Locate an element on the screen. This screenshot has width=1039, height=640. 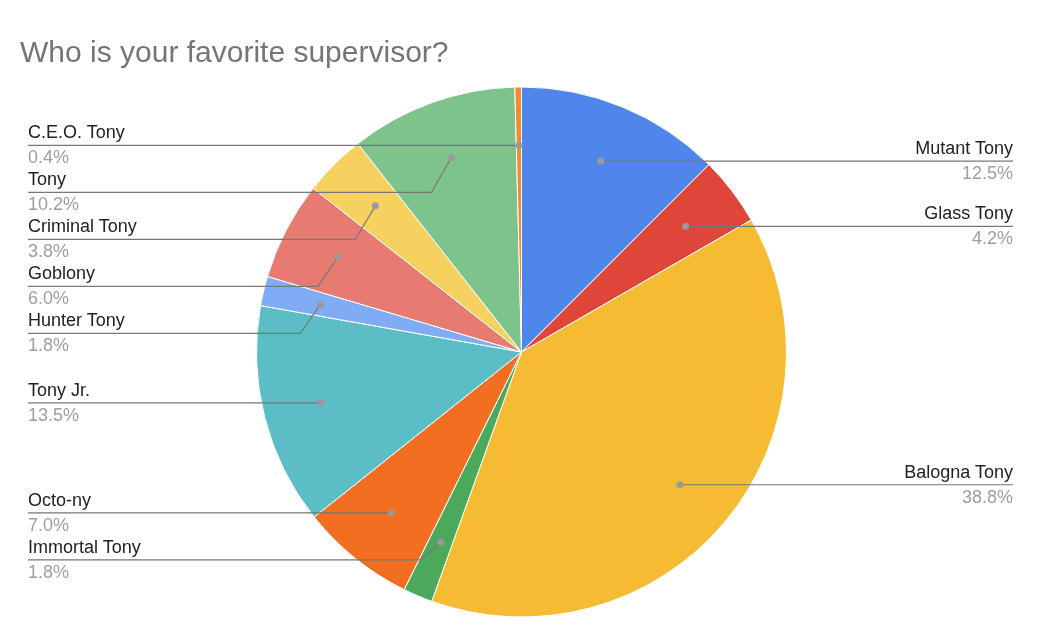
slice-label: Tony is located at coordinates (47, 179).